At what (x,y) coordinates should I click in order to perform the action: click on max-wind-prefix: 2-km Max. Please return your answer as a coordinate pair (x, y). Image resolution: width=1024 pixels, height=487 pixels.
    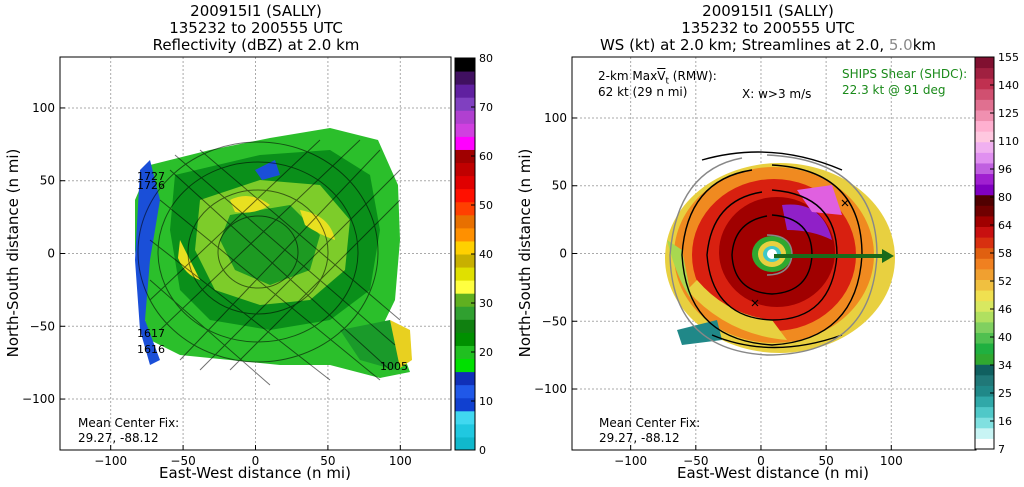
    Looking at the image, I should click on (628, 76).